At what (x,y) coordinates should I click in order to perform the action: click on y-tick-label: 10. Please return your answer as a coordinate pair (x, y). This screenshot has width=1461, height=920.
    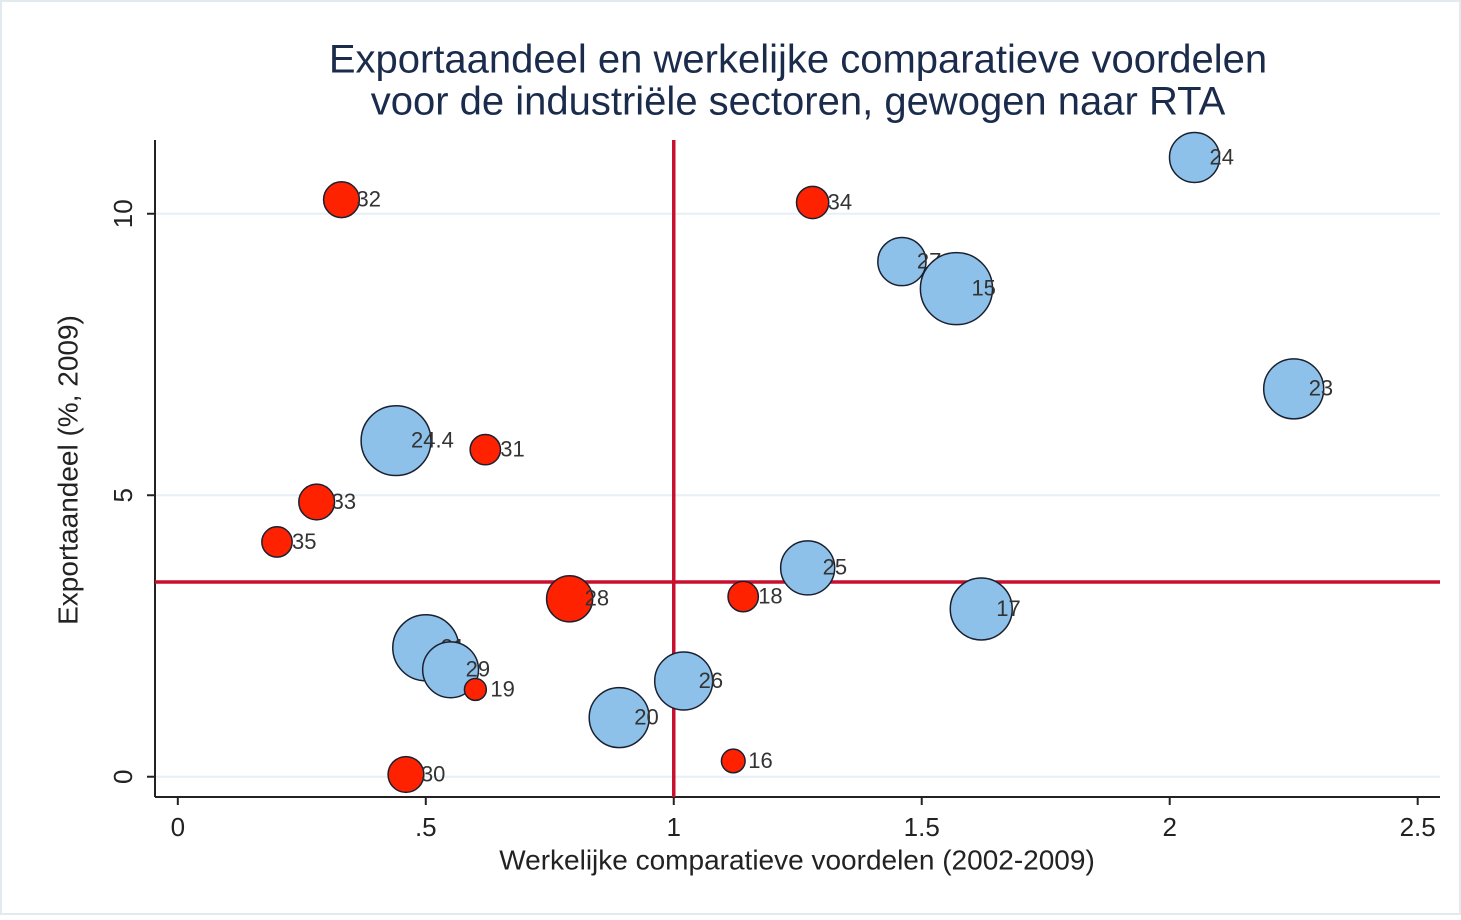
    Looking at the image, I should click on (123, 213).